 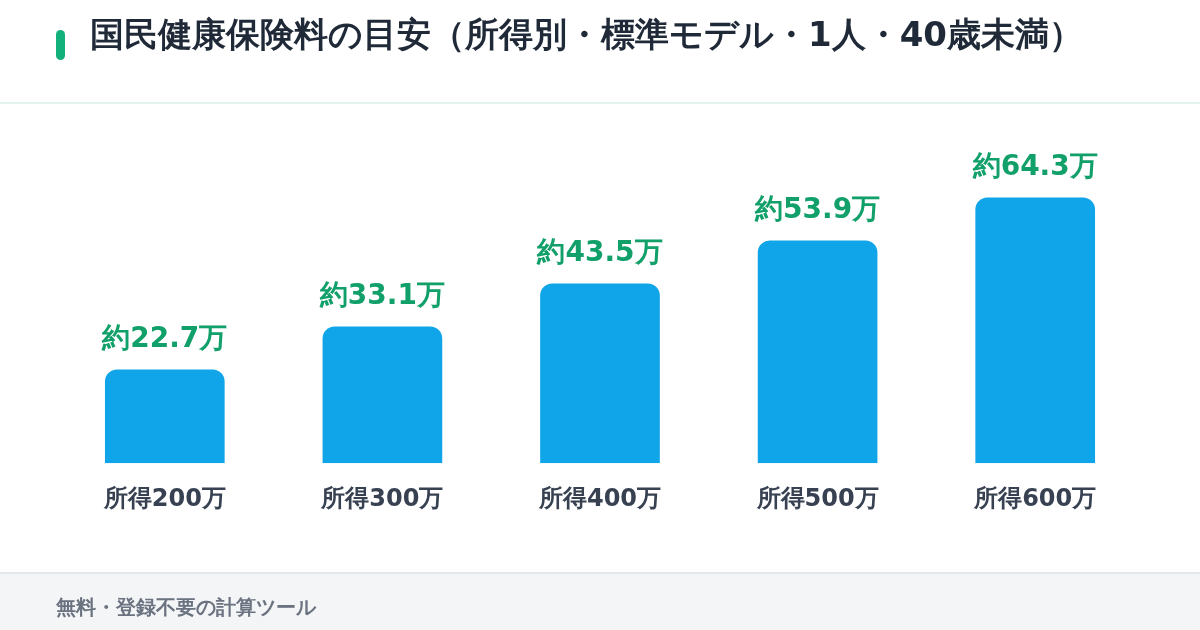 I want to click on x-tick-label: 所得200万, so click(x=164, y=497).